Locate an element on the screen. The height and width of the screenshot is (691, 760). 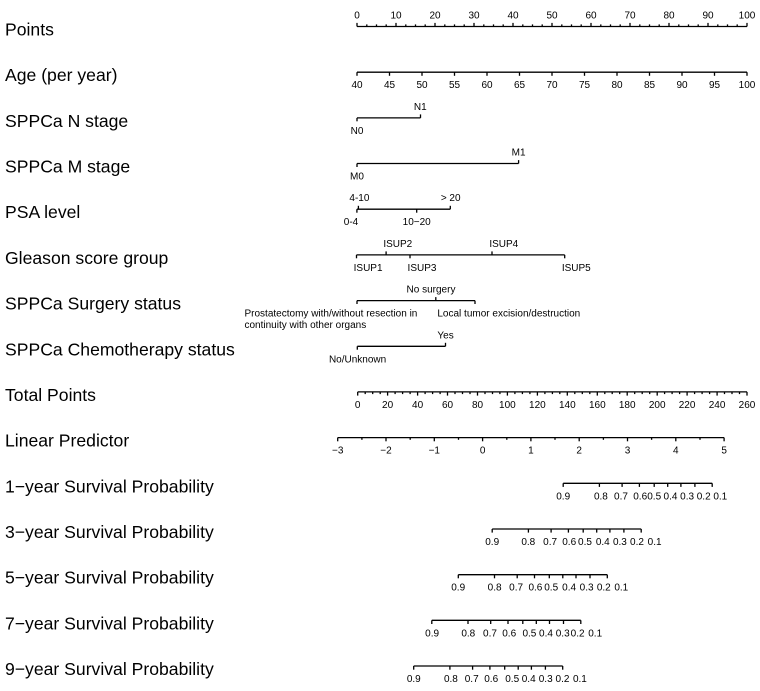
svg-text: SPPCa N stage is located at coordinates (66, 121).